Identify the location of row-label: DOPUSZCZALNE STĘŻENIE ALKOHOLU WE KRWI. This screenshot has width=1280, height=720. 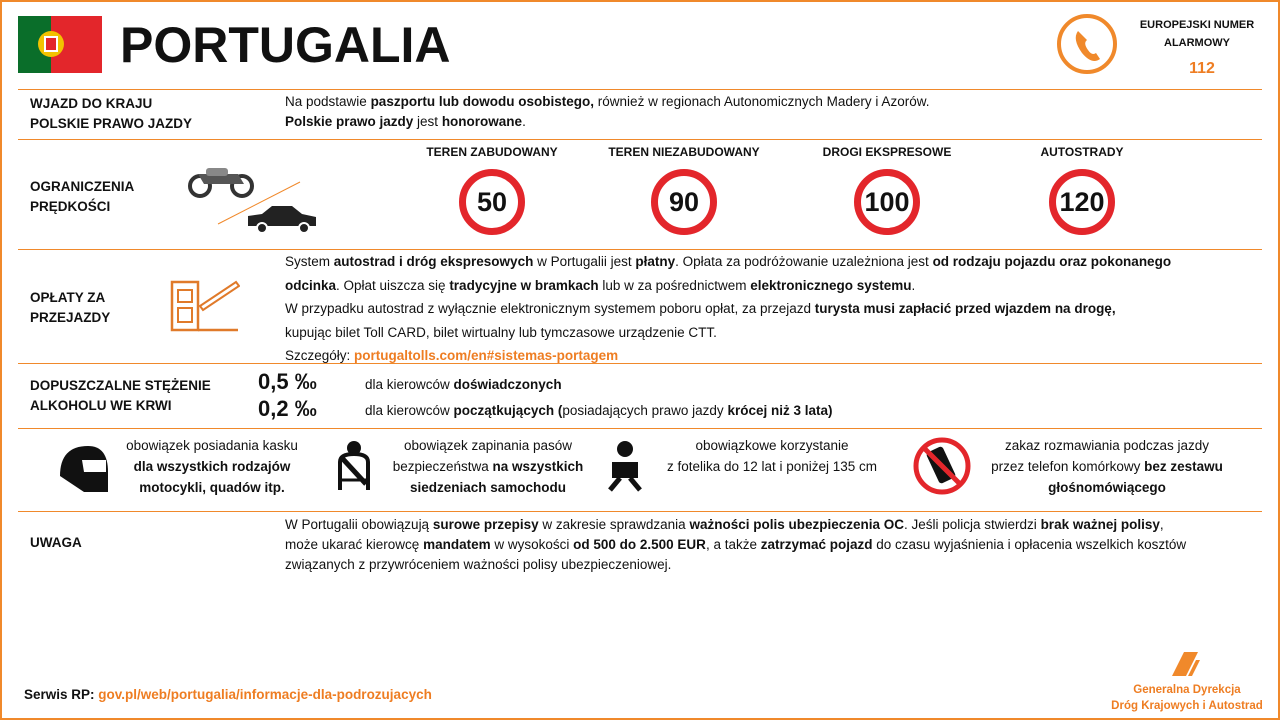
(120, 396).